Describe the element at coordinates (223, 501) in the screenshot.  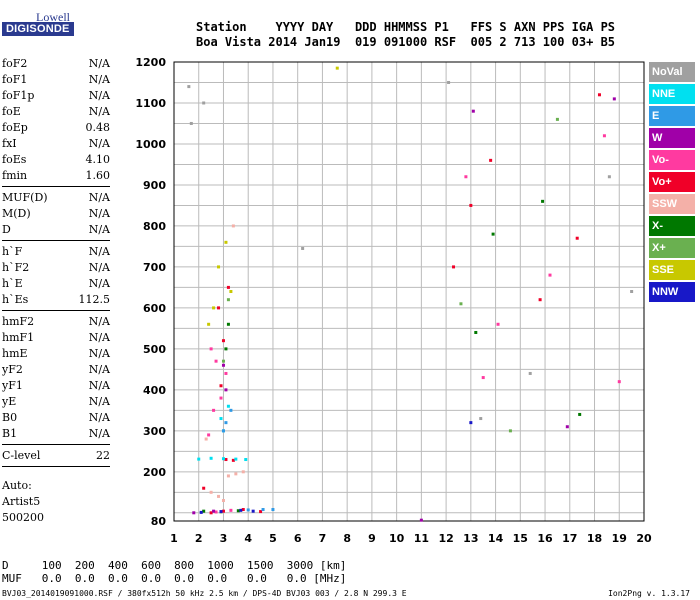
I see `echo-point-ssw` at that location.